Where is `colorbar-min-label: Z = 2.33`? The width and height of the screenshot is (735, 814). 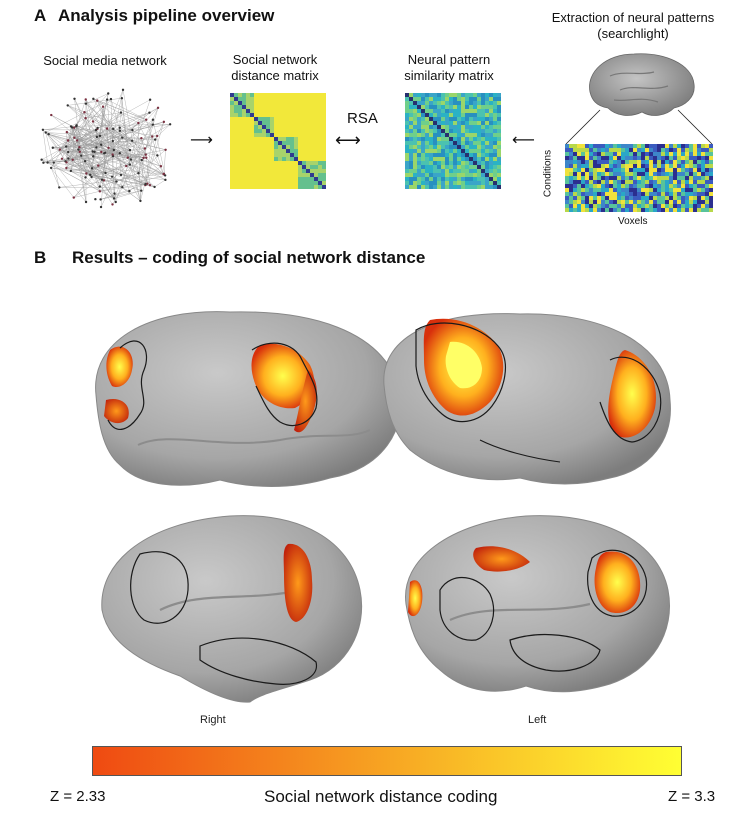
colorbar-min-label: Z = 2.33 is located at coordinates (78, 796).